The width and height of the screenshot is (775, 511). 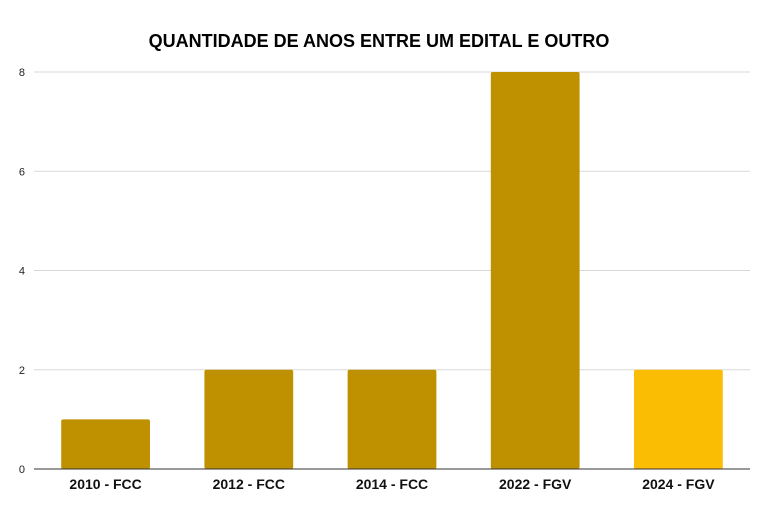 I want to click on y-tick-label: 6, so click(x=22, y=172).